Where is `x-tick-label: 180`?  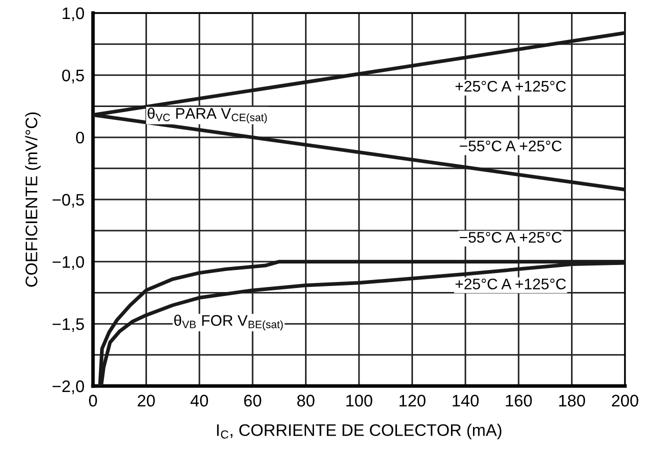
x-tick-label: 180 is located at coordinates (572, 400).